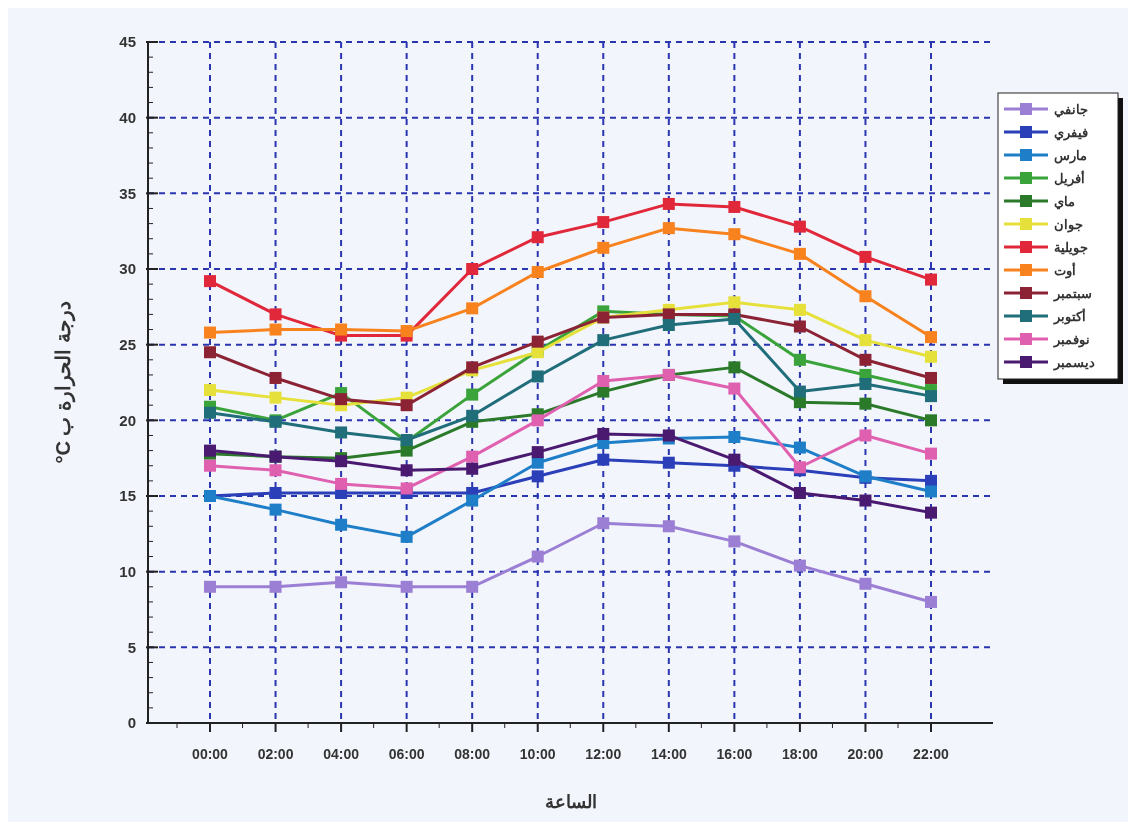 Image resolution: width=1136 pixels, height=830 pixels. I want to click on legend-label: فيفري, so click(1071, 132).